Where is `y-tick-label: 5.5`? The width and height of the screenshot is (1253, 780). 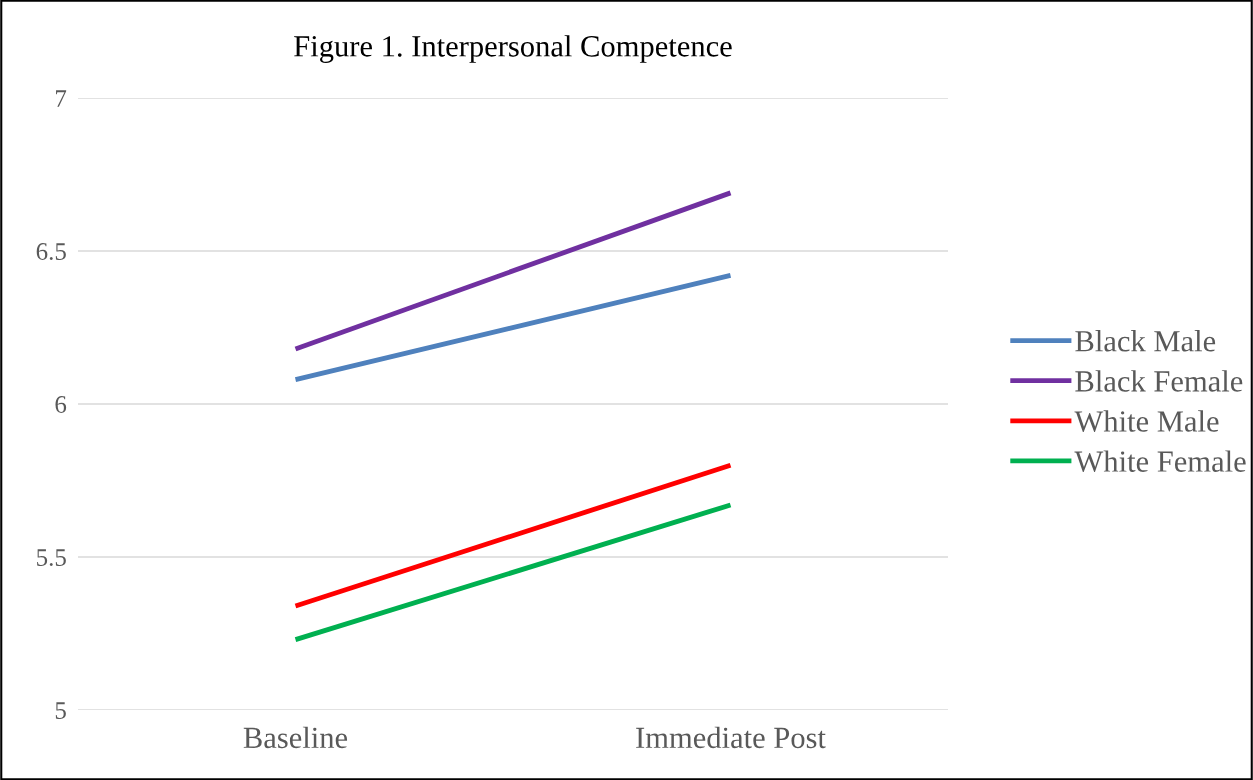 y-tick-label: 5.5 is located at coordinates (51, 558).